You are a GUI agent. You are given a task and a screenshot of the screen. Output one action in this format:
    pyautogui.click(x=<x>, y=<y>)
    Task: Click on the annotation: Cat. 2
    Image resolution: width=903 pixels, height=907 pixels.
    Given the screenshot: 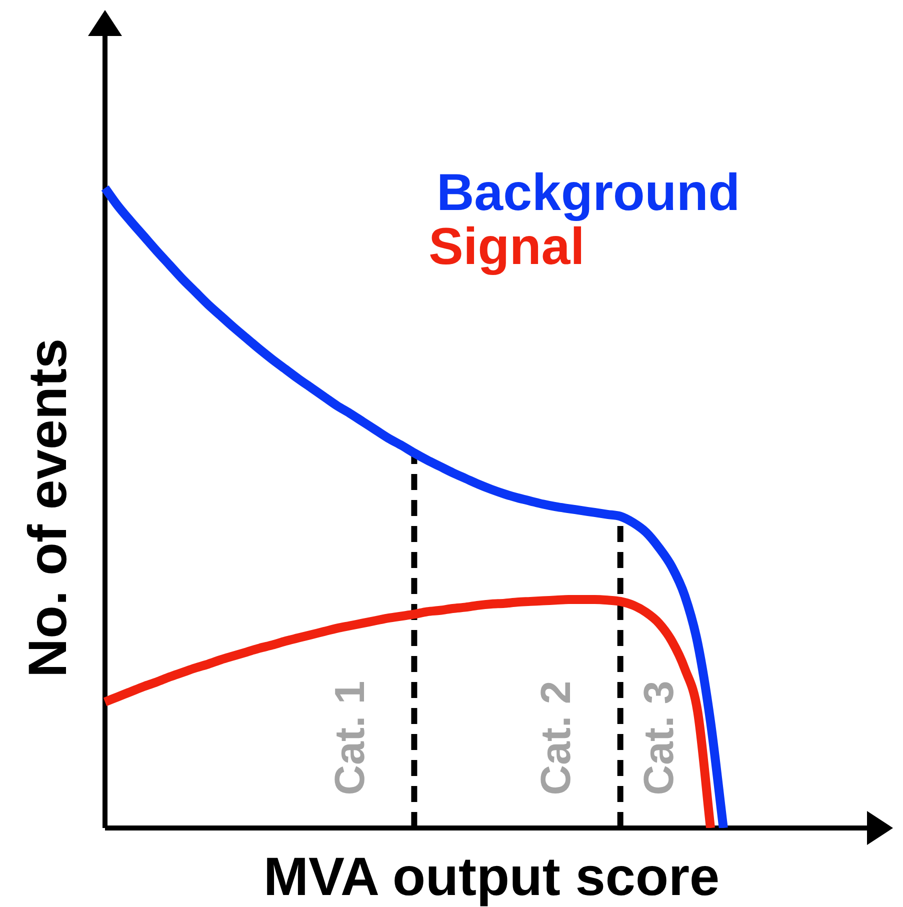 What is the action you would take?
    pyautogui.click(x=555, y=738)
    